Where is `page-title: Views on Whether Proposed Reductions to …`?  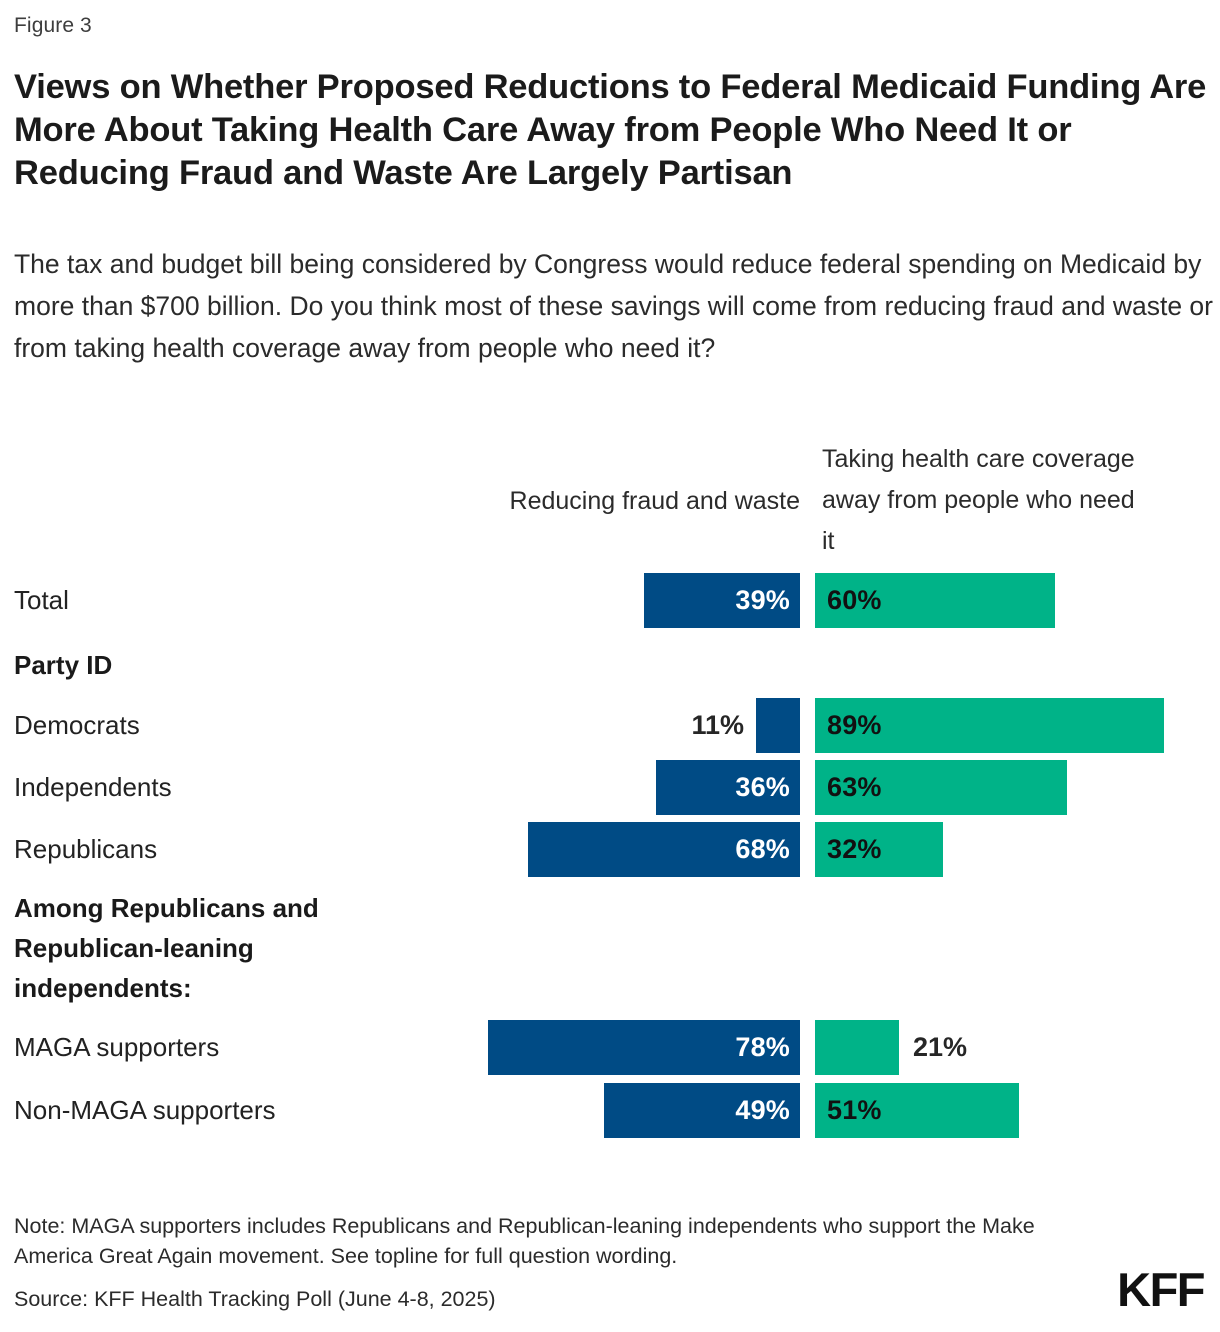 page-title: Views on Whether Proposed Reductions to … is located at coordinates (610, 130).